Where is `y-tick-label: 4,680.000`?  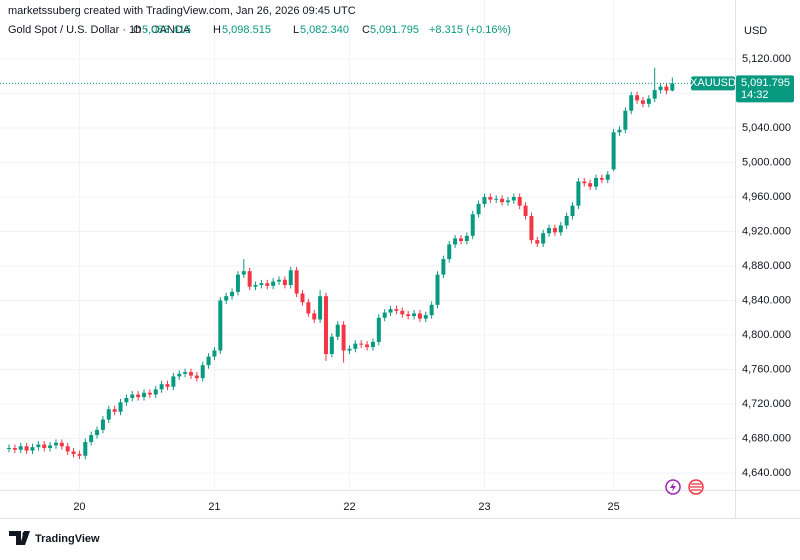
y-tick-label: 4,680.000 is located at coordinates (766, 438).